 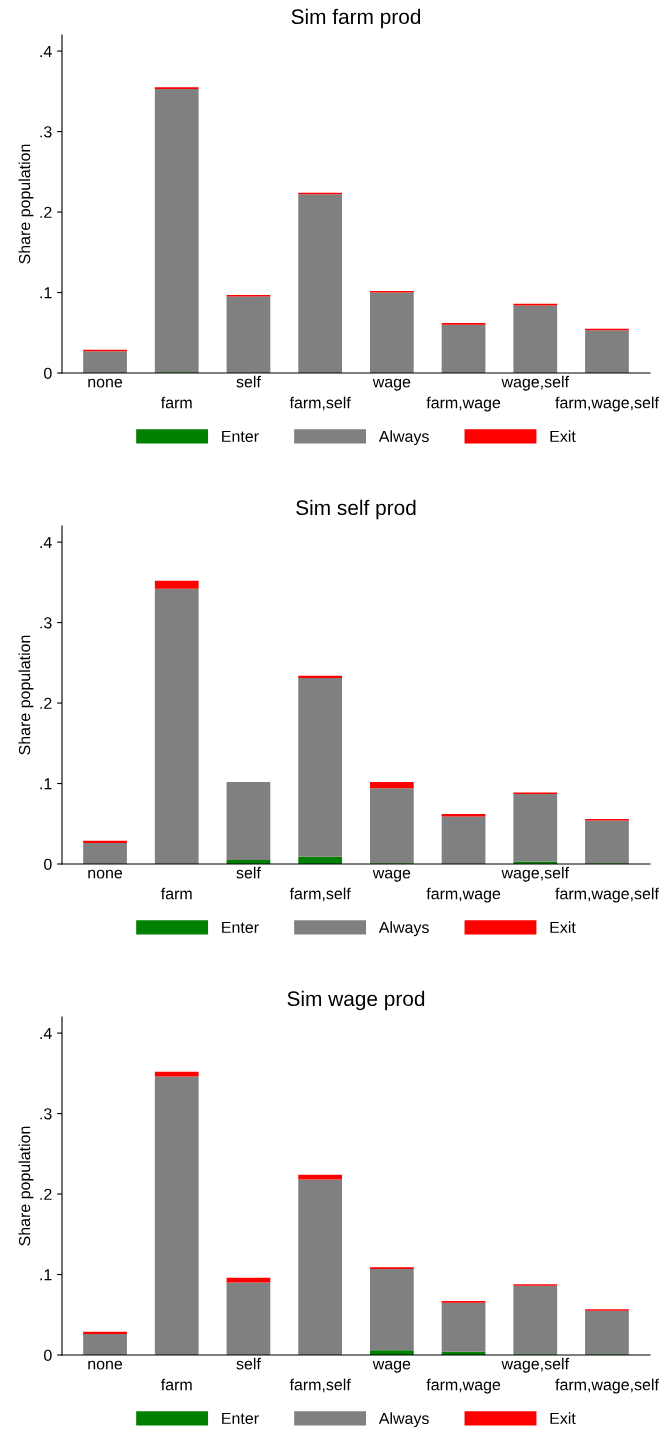 What do you see at coordinates (356, 18) in the screenshot?
I see `chart-title: Sim farm prod` at bounding box center [356, 18].